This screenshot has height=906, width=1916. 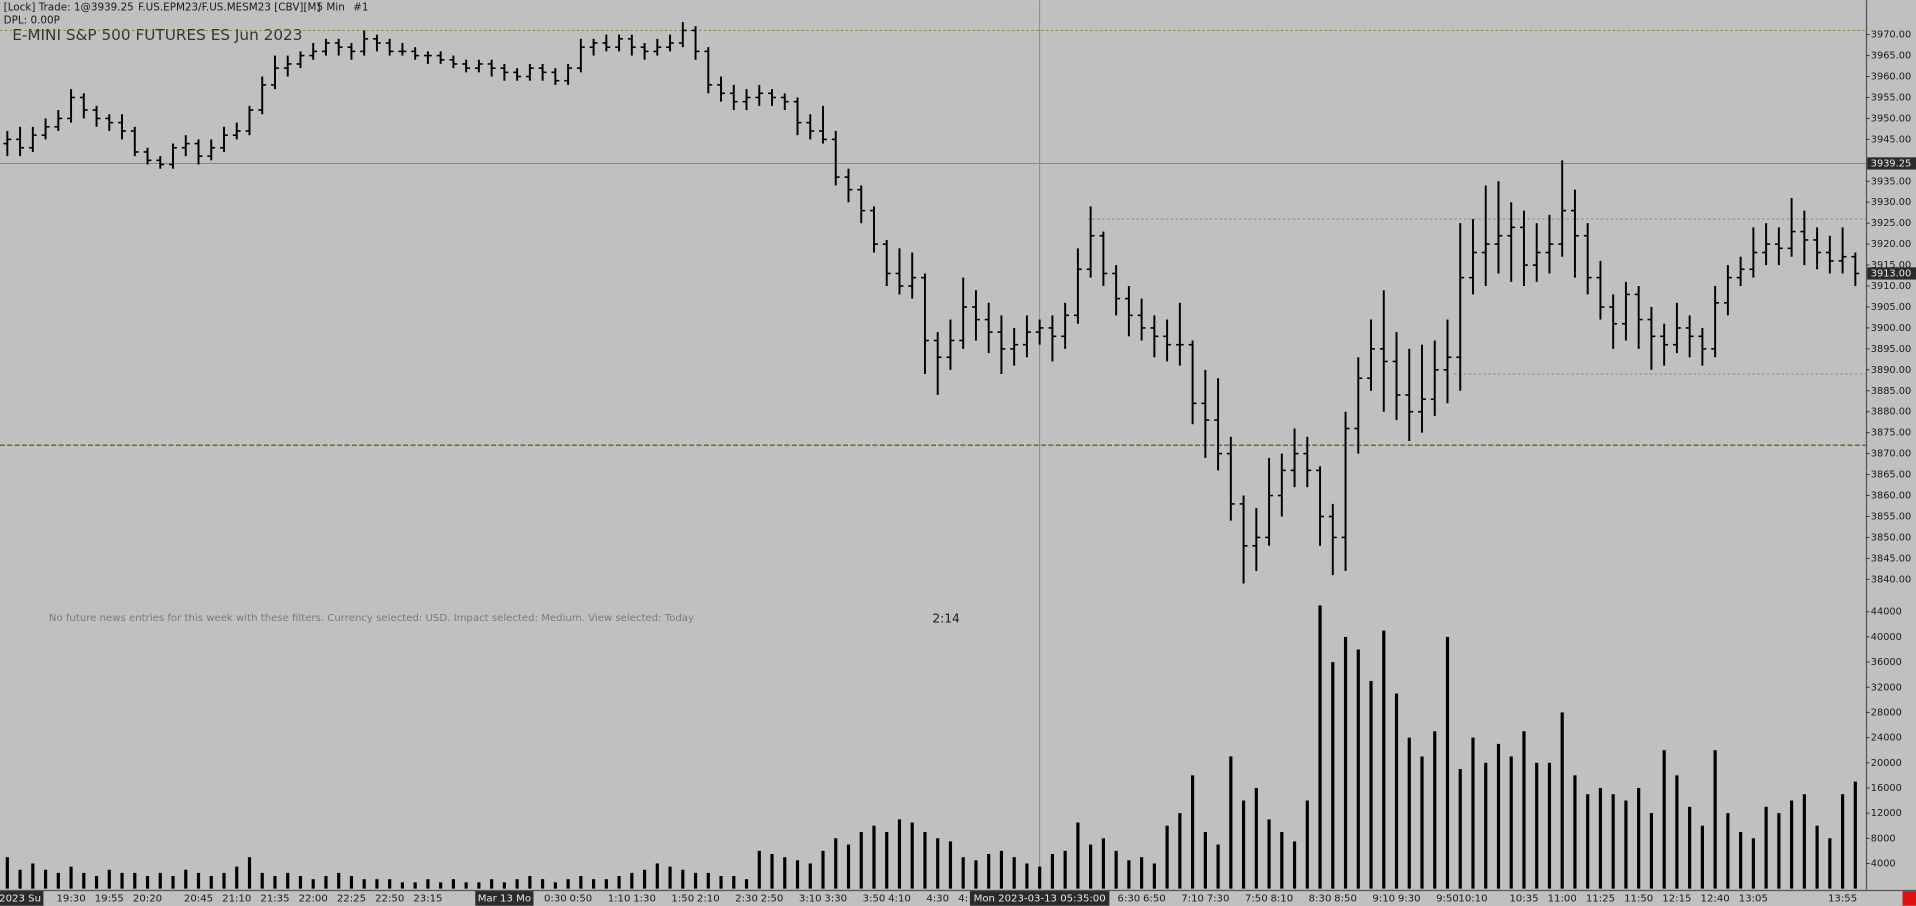 I want to click on crosshair-price-box, so click(x=1891, y=163).